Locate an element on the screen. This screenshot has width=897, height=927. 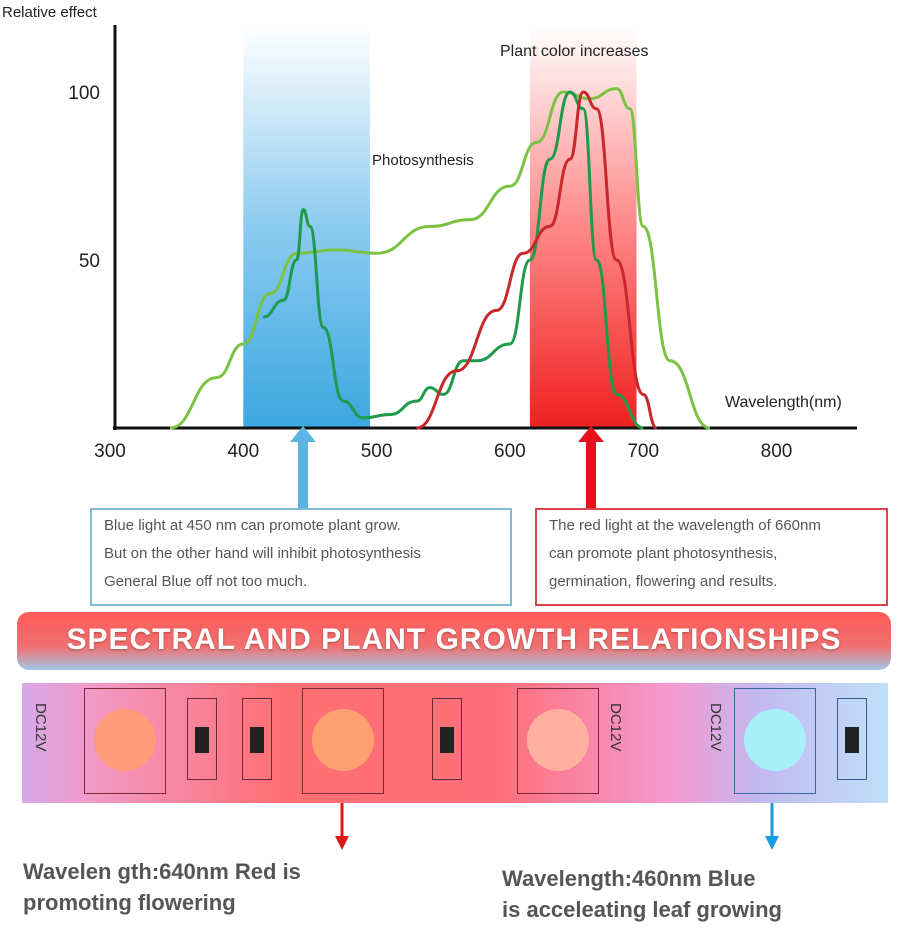
led-strip-photo: DC12V DC12V DC12V is located at coordinates (455, 743).